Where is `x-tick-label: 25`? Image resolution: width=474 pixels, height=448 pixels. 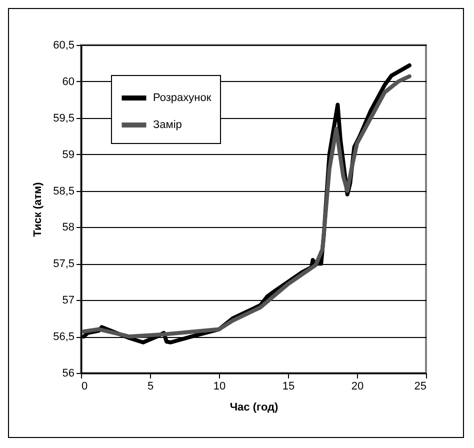 x-tick-label: 25 is located at coordinates (420, 386).